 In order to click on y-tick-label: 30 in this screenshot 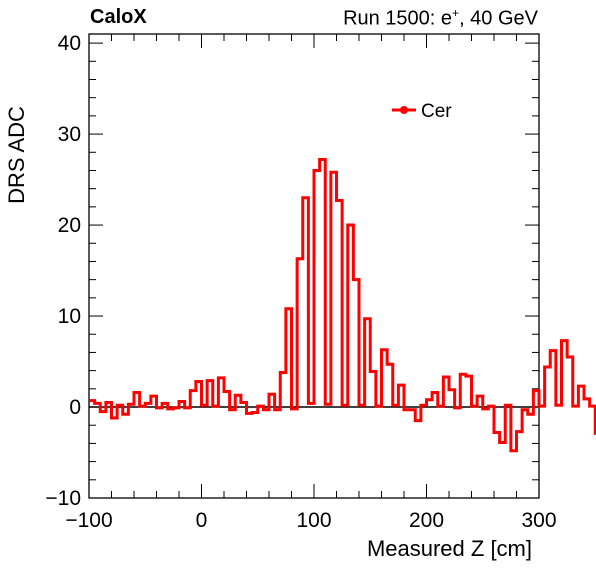, I will do `click(69, 134)`.